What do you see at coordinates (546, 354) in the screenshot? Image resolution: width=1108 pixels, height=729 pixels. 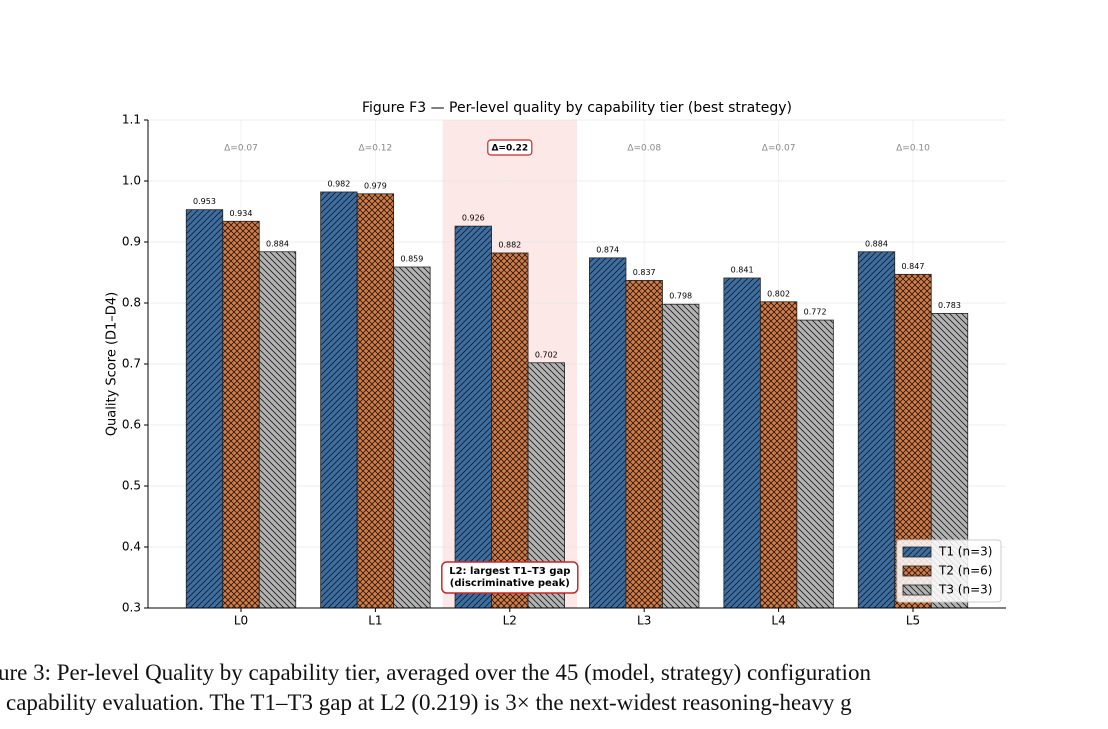 I see `value-label: 0.702` at bounding box center [546, 354].